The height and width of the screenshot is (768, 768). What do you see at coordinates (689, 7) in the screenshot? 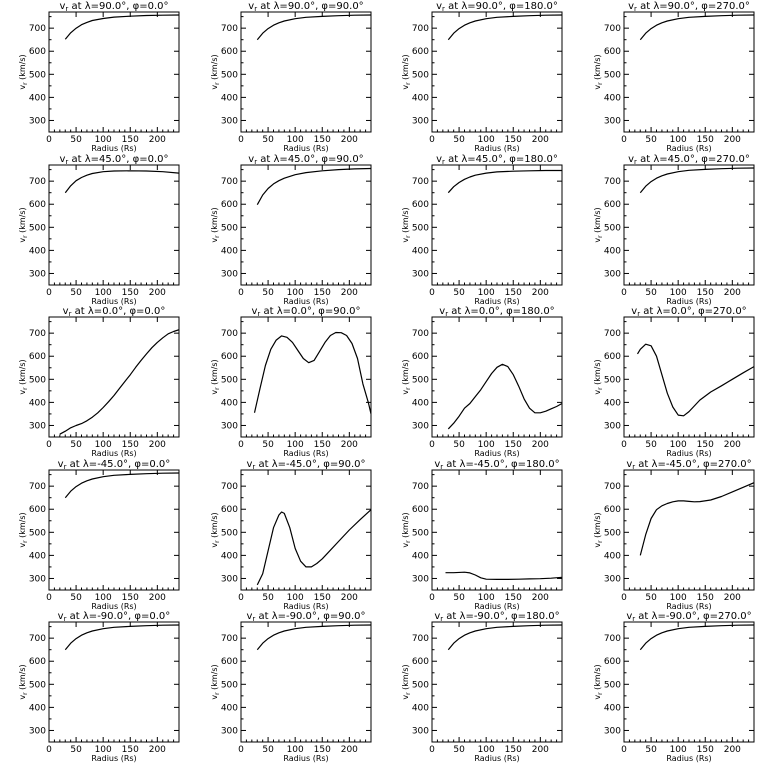
I see `panel-title: vr at λ=90.0°, φ=270.0°` at bounding box center [689, 7].